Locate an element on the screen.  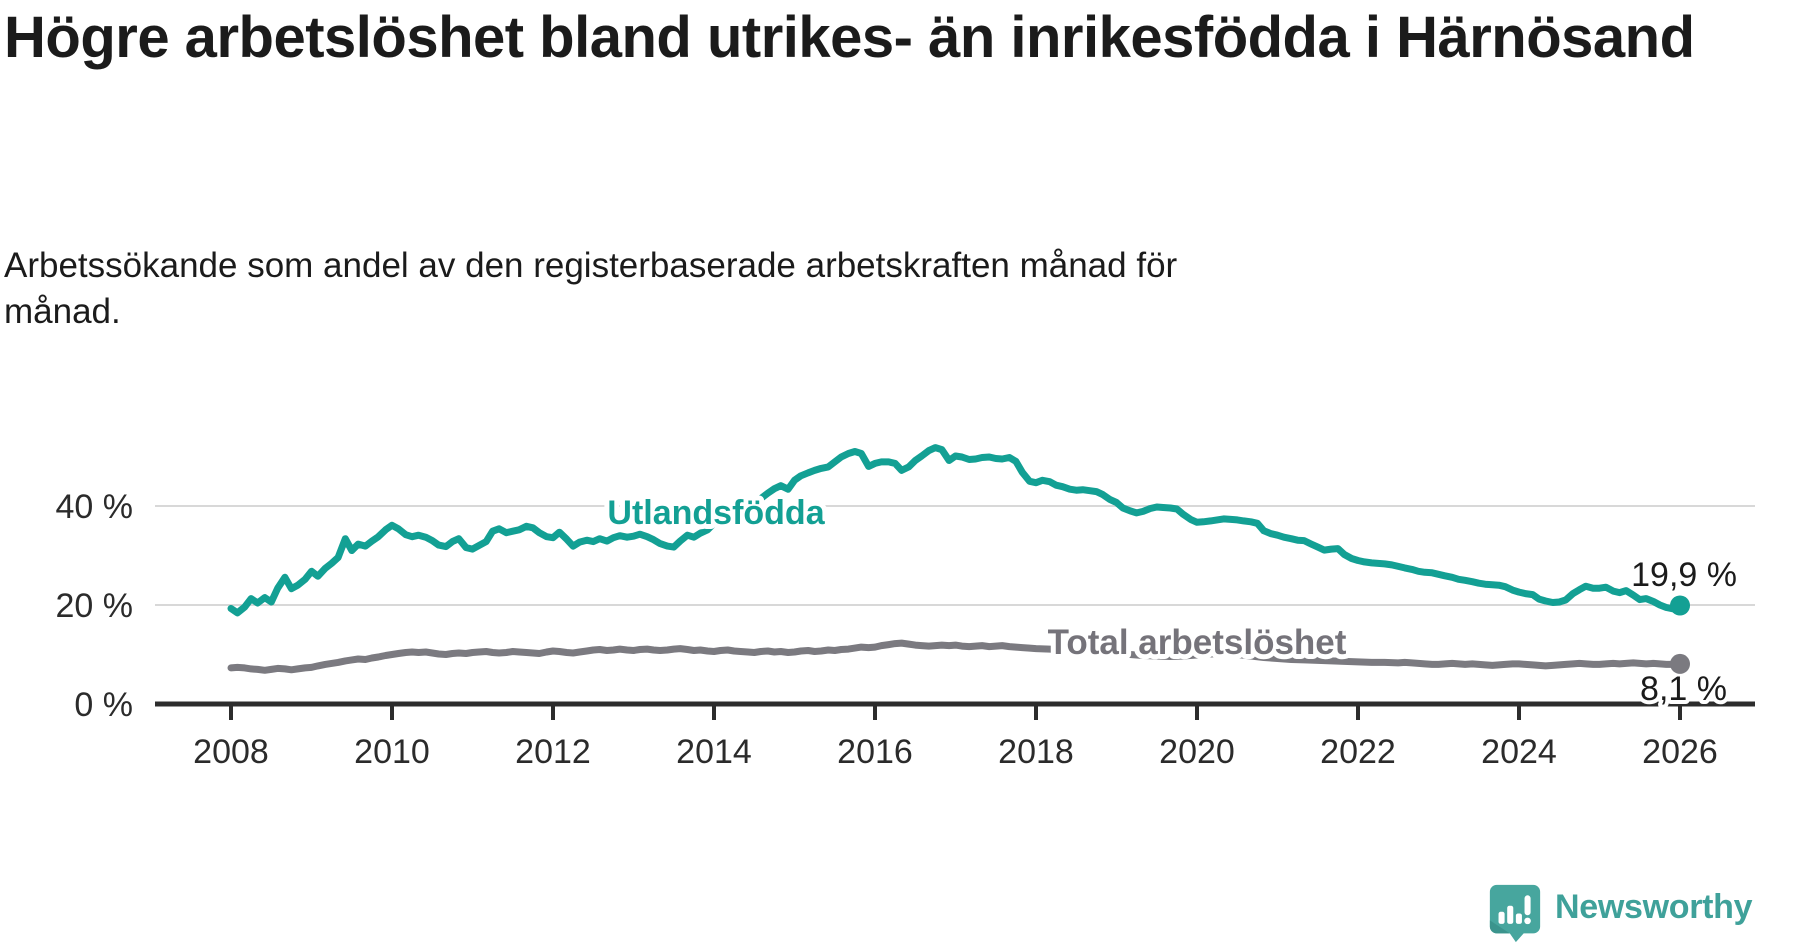
series-line-total-arbetsl-shet is located at coordinates (955, 656).